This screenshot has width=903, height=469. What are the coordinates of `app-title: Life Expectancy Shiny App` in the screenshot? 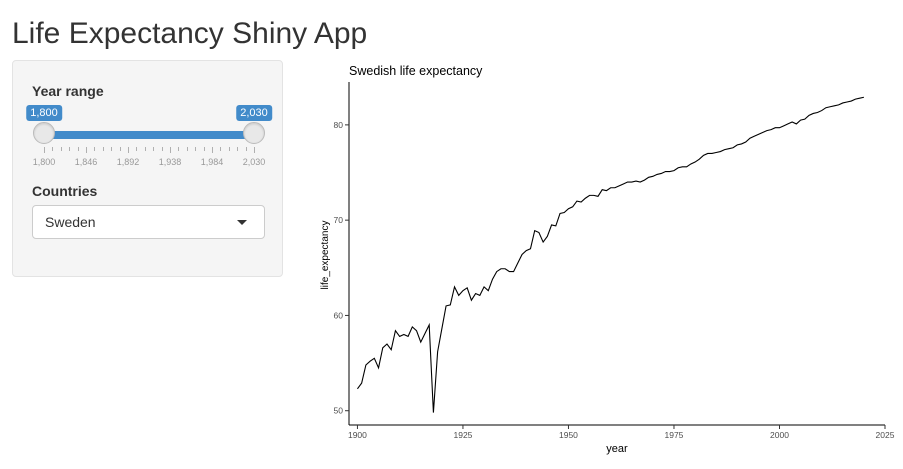 It's located at (190, 33).